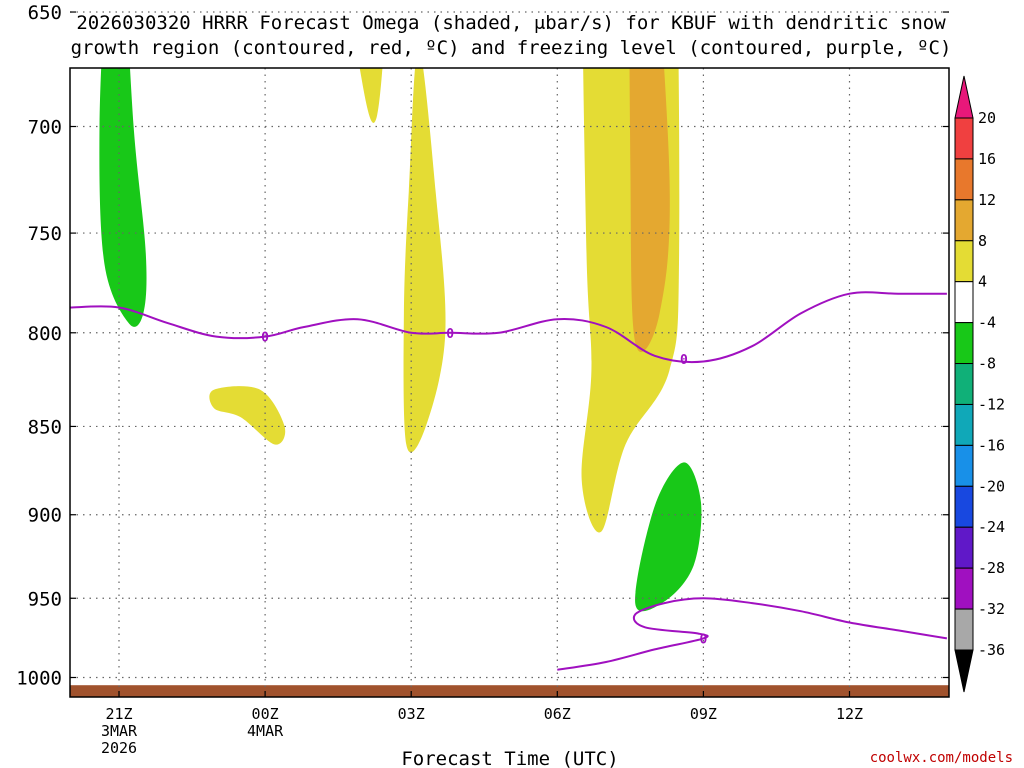  Describe the element at coordinates (849, 714) in the screenshot. I see `x-tick-label-12Z-0: 12Z` at that location.